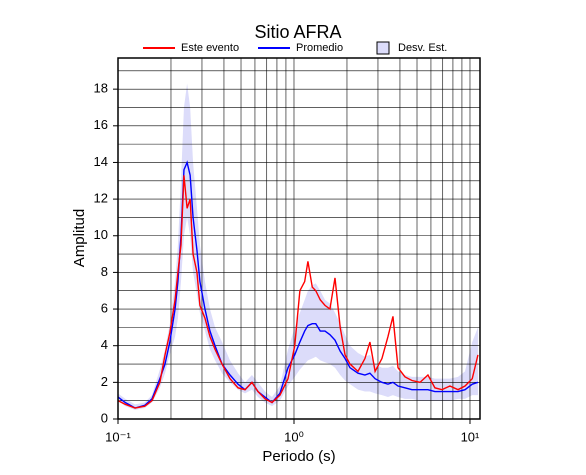  Describe the element at coordinates (104, 271) in the screenshot. I see `y-tick-label: 8` at that location.